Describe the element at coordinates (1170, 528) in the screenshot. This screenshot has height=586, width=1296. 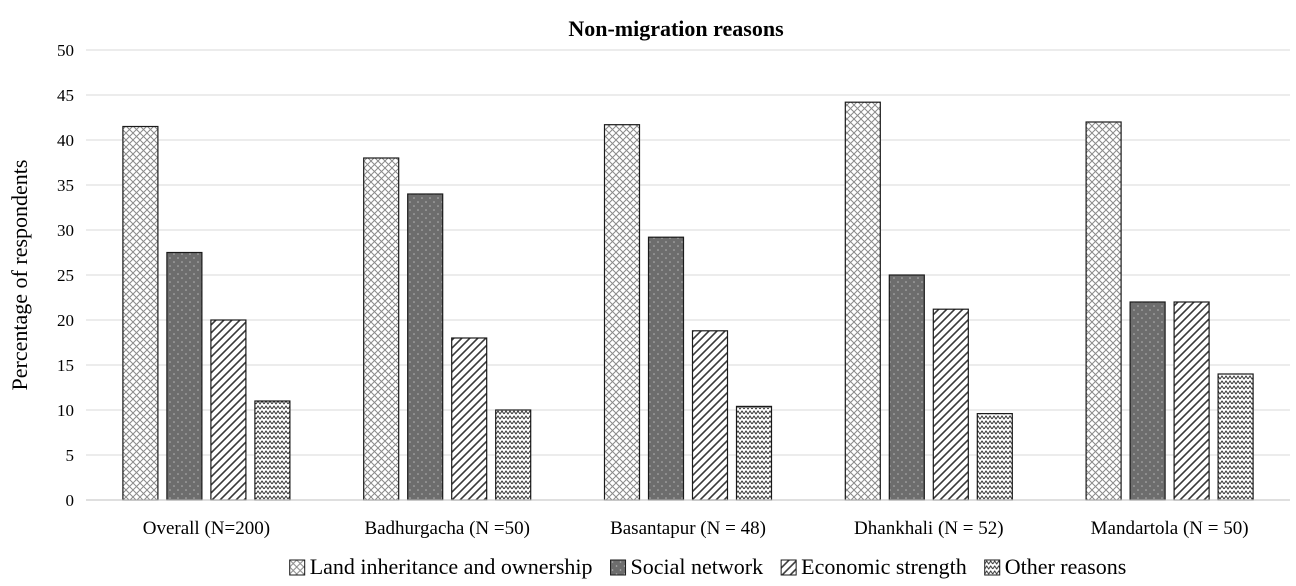
I see `category-label: Mandartola (N = 50)` at that location.